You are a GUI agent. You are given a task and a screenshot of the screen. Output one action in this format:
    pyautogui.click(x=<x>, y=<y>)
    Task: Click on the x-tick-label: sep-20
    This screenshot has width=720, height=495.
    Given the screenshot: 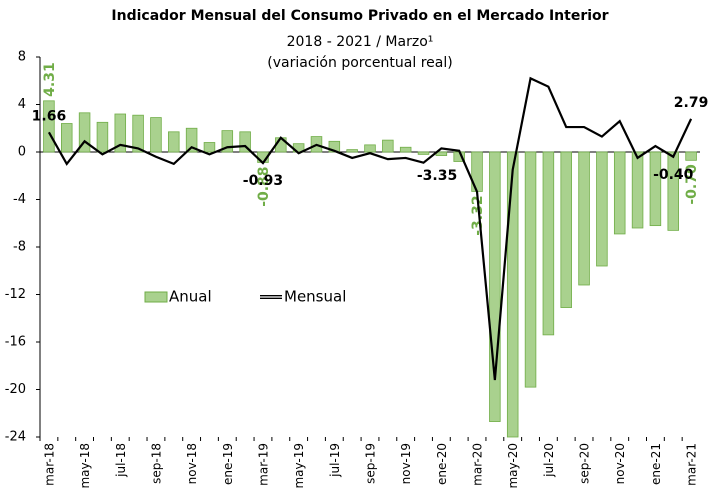 What is the action you would take?
    pyautogui.click(x=585, y=463)
    